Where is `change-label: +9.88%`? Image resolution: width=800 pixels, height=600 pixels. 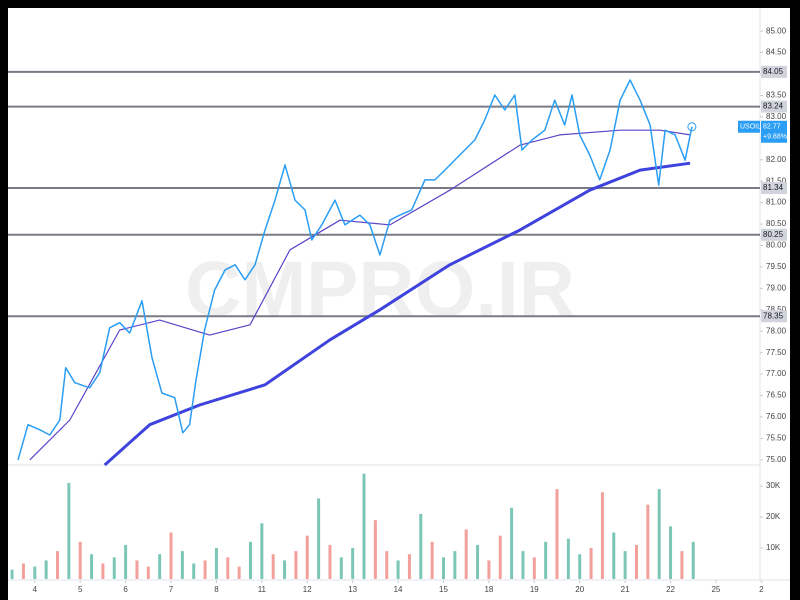 change-label: +9.88% is located at coordinates (775, 137).